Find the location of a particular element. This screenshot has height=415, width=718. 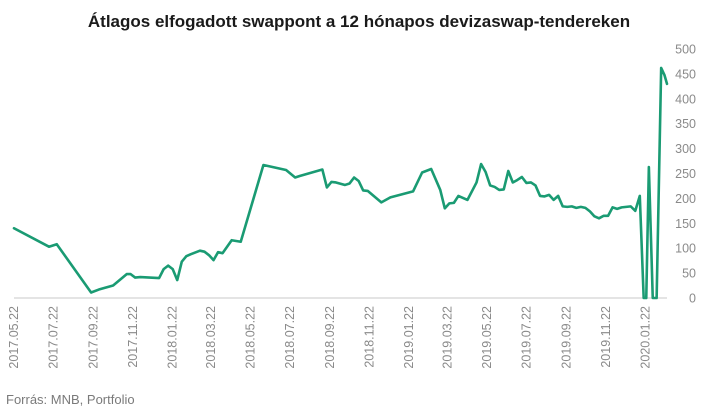

y-tick-label: 500 is located at coordinates (685, 50).